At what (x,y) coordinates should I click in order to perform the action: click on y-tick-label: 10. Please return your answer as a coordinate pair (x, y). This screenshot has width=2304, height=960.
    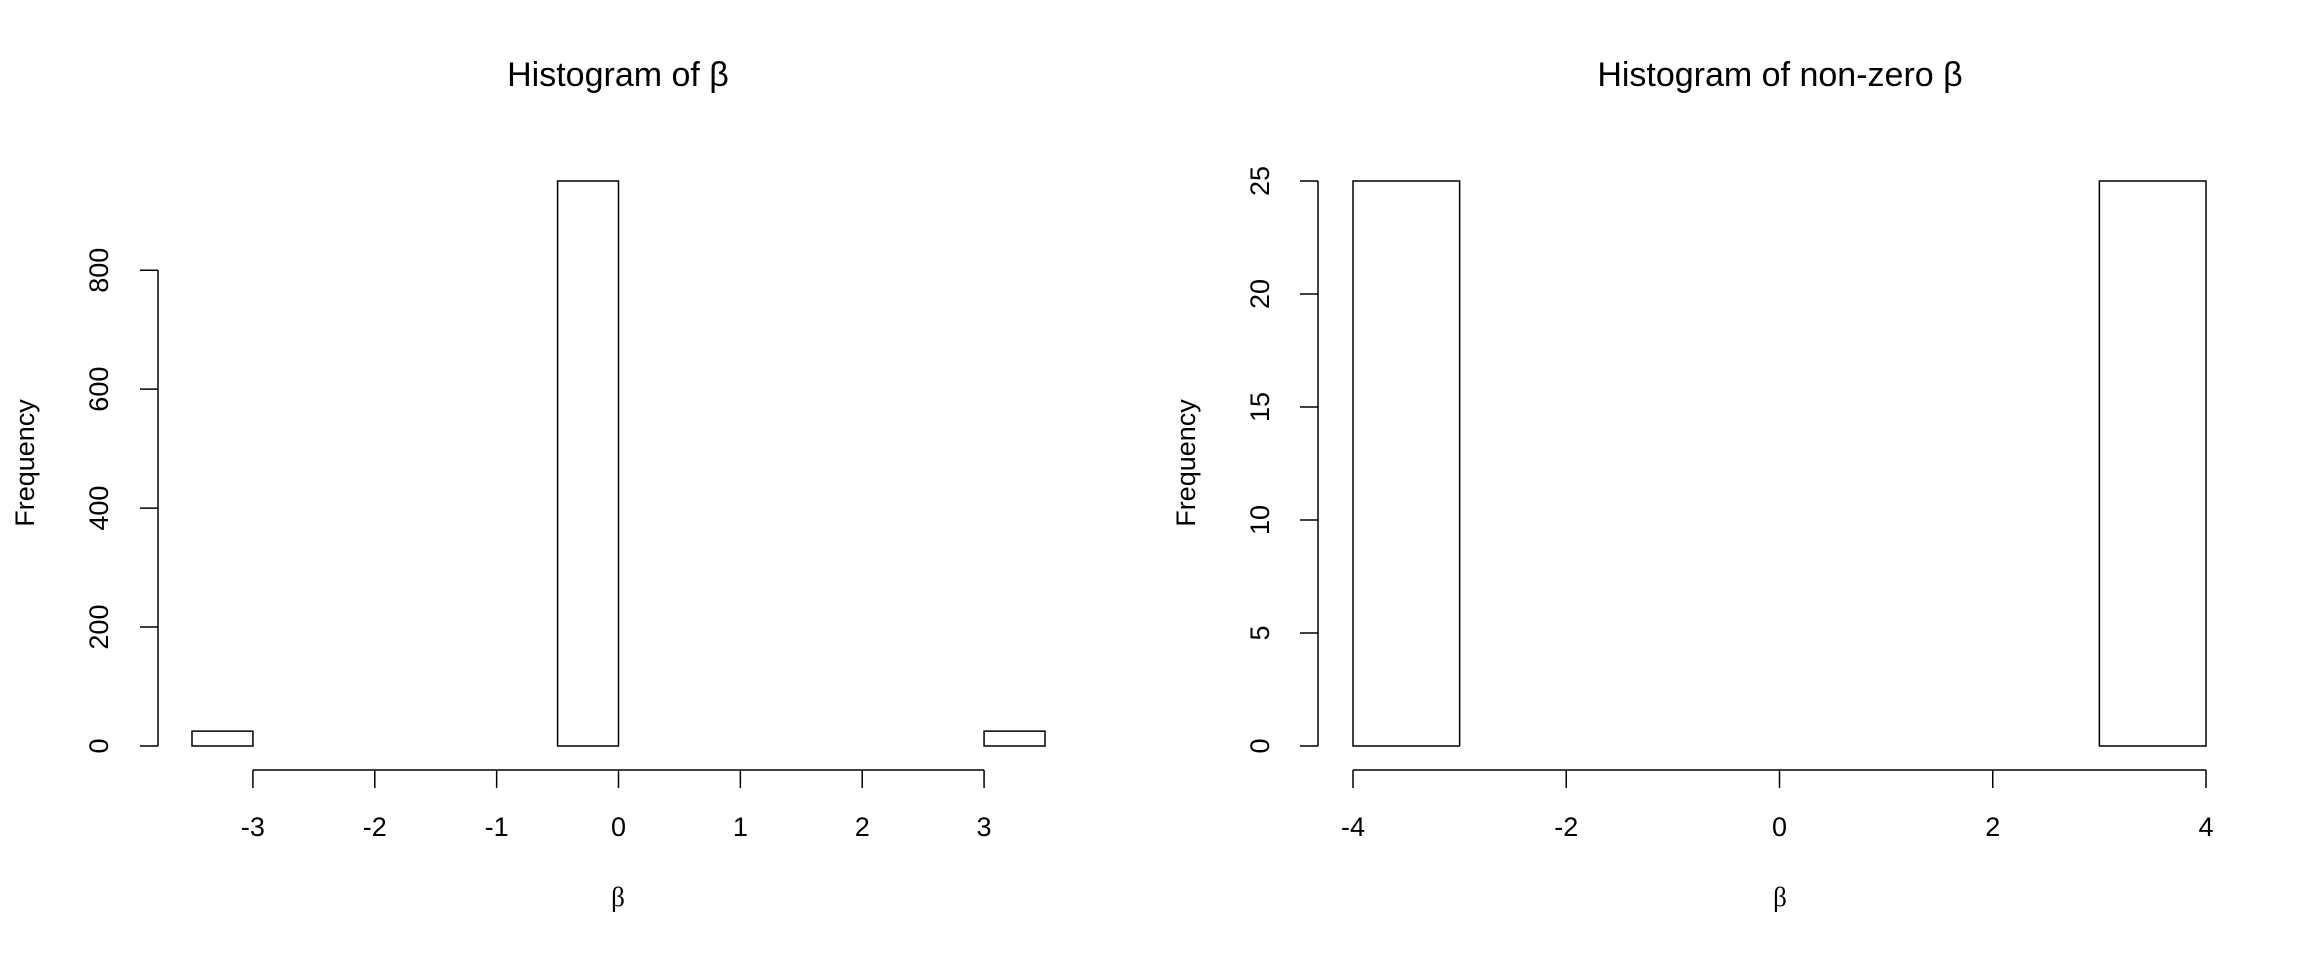
    Looking at the image, I should click on (1260, 520).